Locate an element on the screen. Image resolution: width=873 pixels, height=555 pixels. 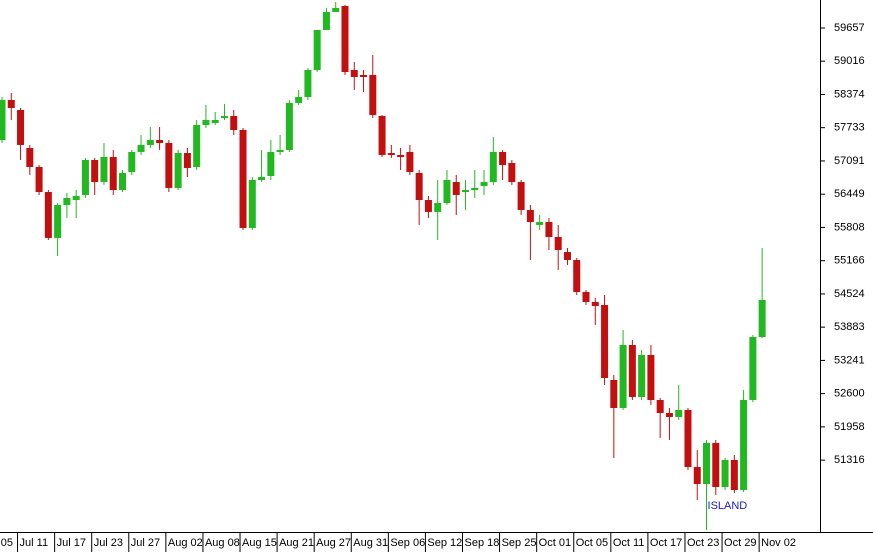
x-tick-label: Aug 21 is located at coordinates (296, 543).